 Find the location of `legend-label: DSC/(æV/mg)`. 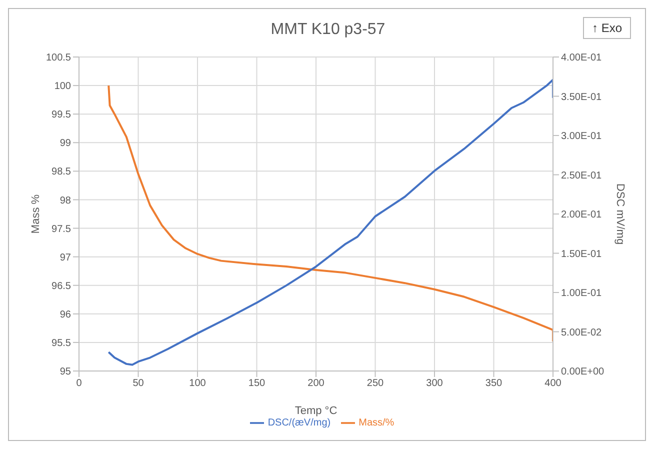

legend-label: DSC/(æV/mg) is located at coordinates (299, 423).